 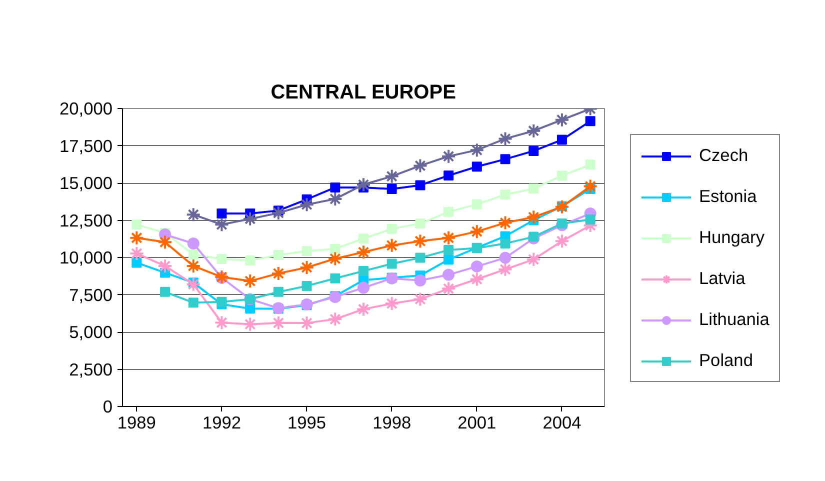 What do you see at coordinates (222, 422) in the screenshot?
I see `x-tick-label: 1992` at bounding box center [222, 422].